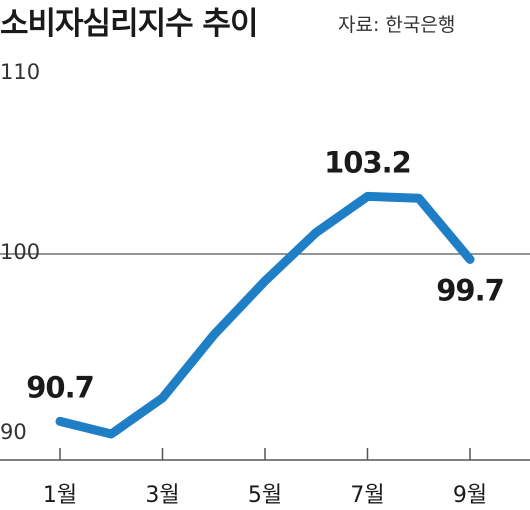  What do you see at coordinates (396, 25) in the screenshot?
I see `chart-source: 자료: 한국은행` at bounding box center [396, 25].